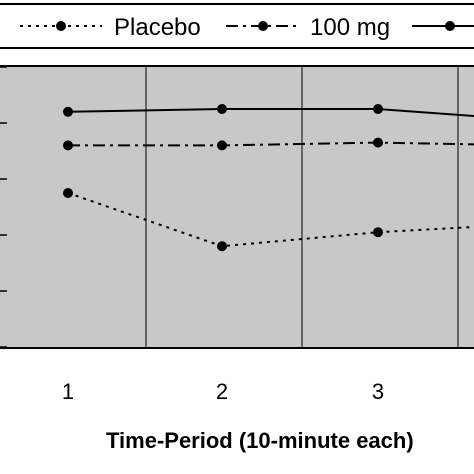 Image resolution: width=474 pixels, height=474 pixels. What do you see at coordinates (450, 26) in the screenshot?
I see `legend-marker-third` at bounding box center [450, 26].